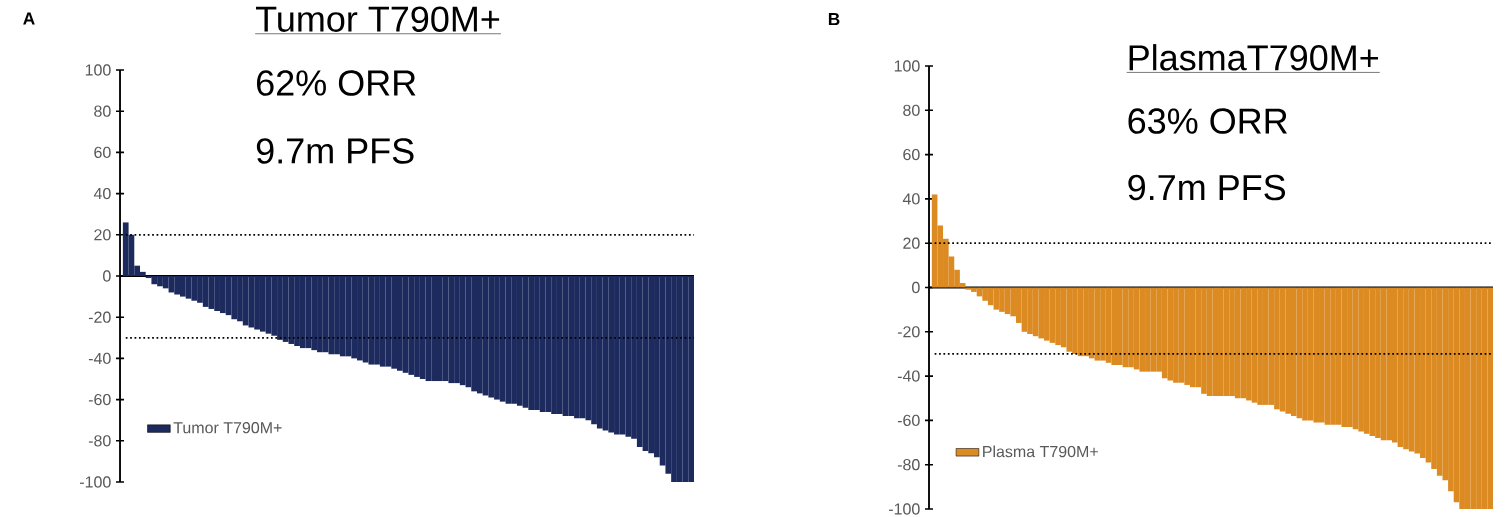 Image resolution: width=1506 pixels, height=517 pixels. What do you see at coordinates (1208, 121) in the screenshot?
I see `annotation: 63% ORR` at bounding box center [1208, 121].